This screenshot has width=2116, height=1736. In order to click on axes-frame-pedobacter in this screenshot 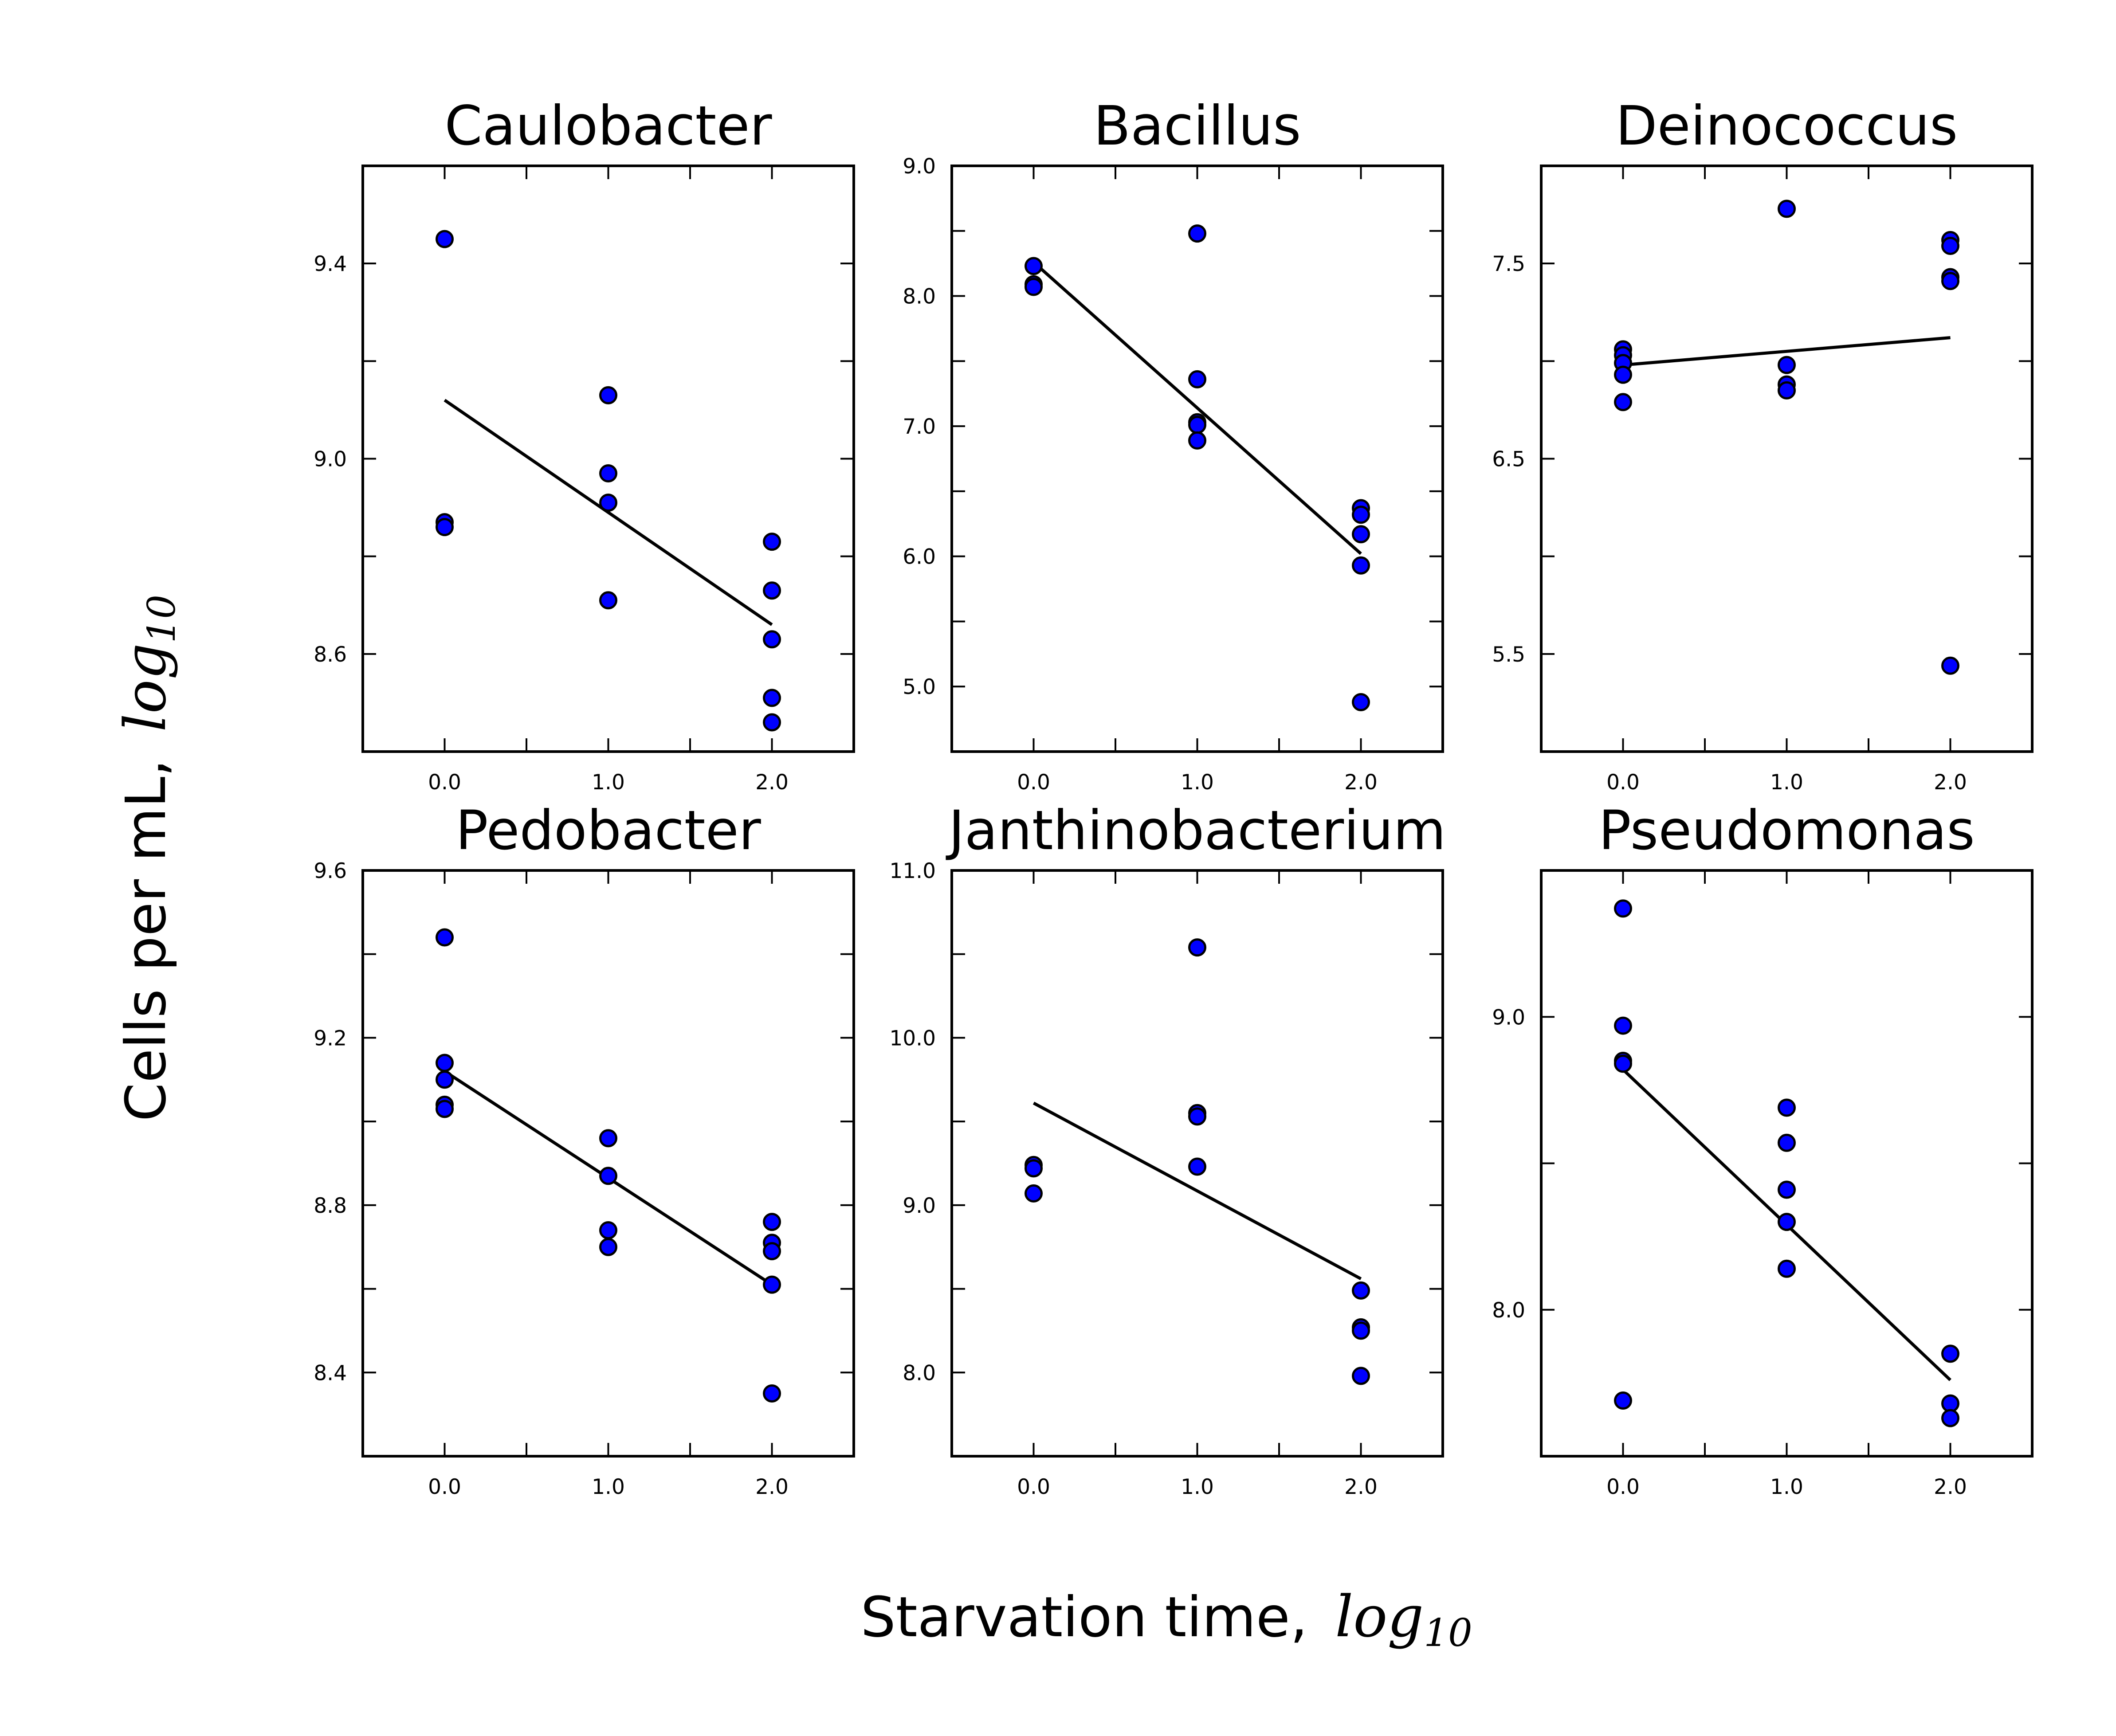, I will do `click(608, 1163)`.